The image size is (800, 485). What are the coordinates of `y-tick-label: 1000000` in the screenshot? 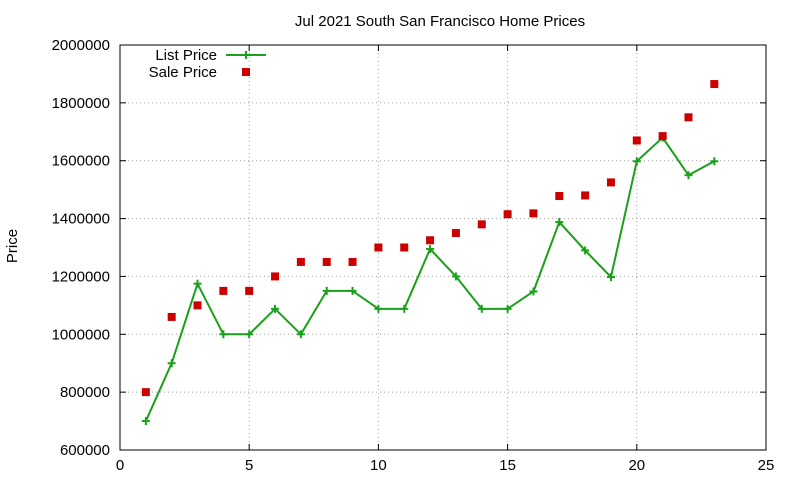 It's located at (81, 334).